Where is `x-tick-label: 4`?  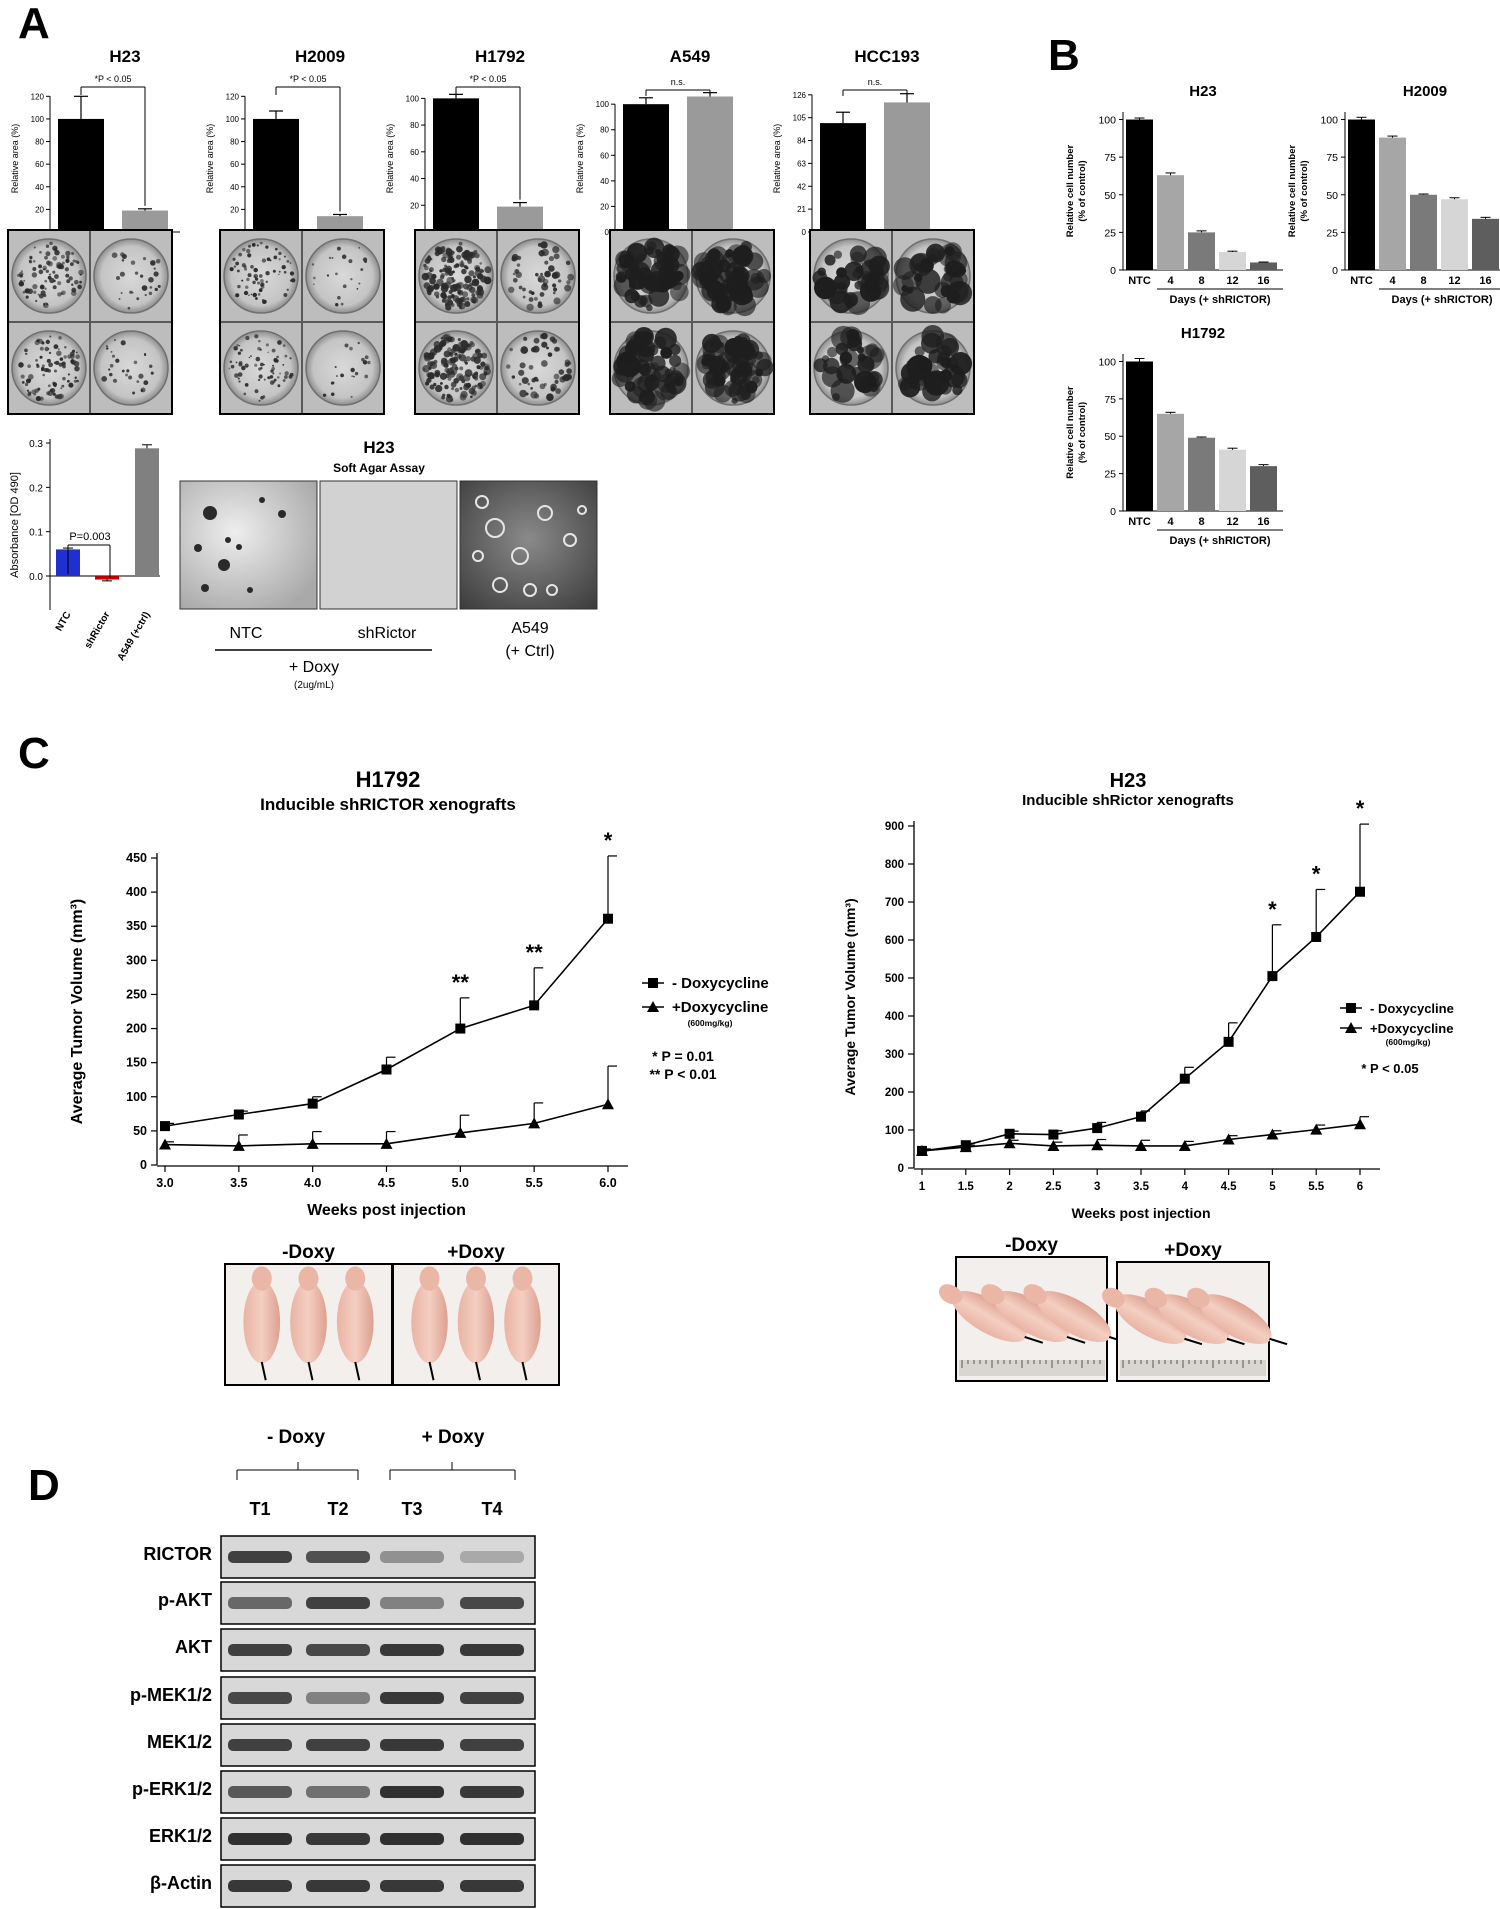 x-tick-label: 4 is located at coordinates (1185, 1187).